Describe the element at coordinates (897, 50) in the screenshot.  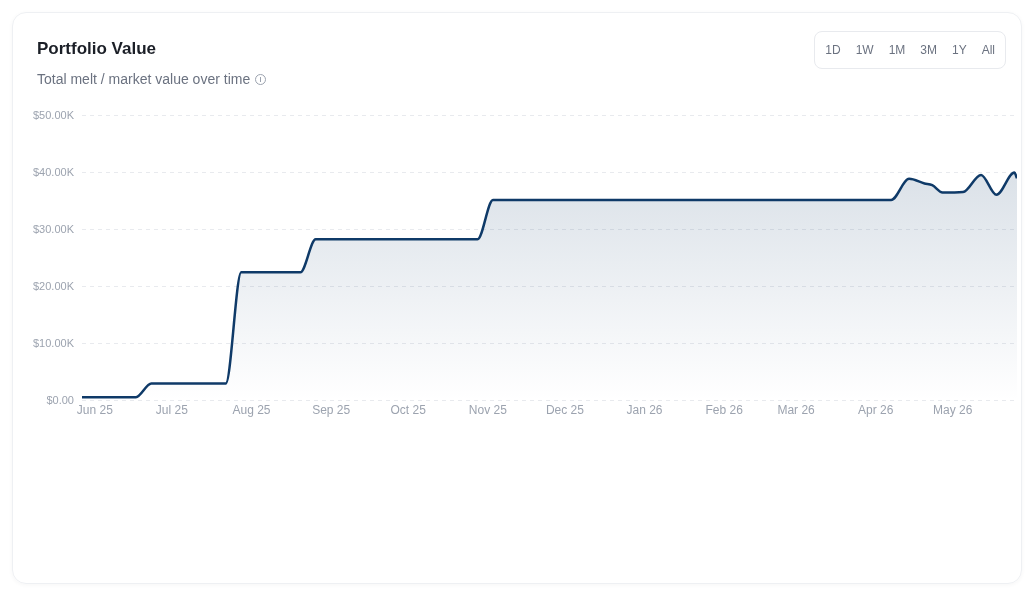
I see `text: 1M` at that location.